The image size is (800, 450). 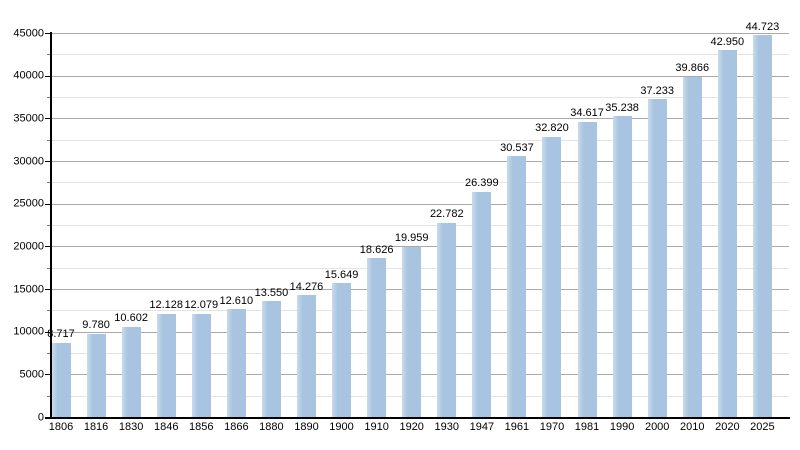 What do you see at coordinates (236, 427) in the screenshot?
I see `x-axis-label: 1866` at bounding box center [236, 427].